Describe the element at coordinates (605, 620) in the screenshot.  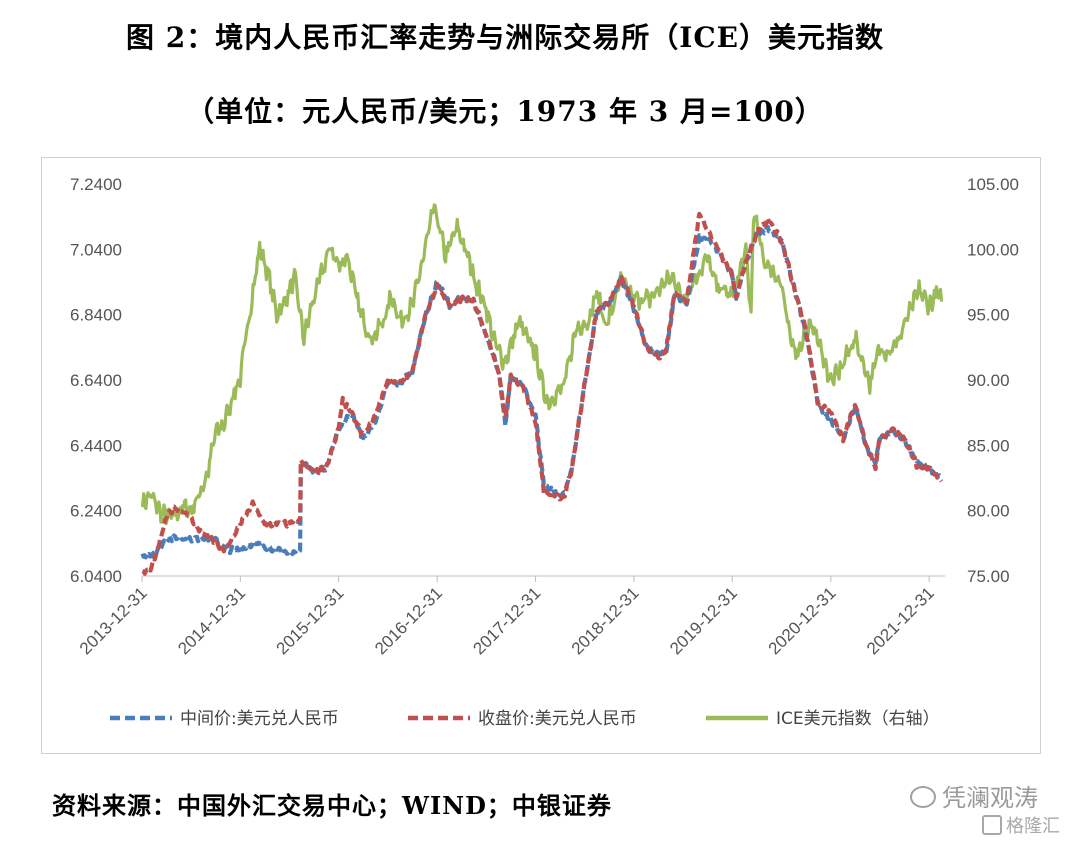
I see `x-tick-label: 2018-12-31` at that location.